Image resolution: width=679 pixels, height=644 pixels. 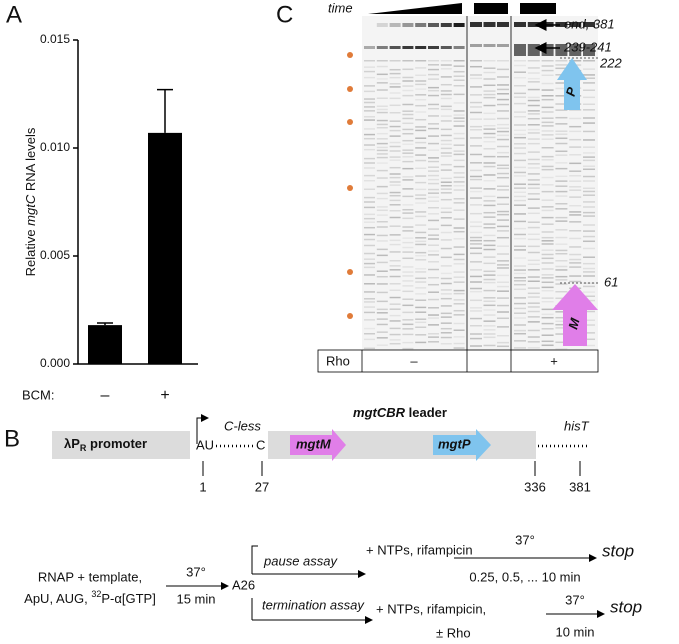 I want to click on c: C, so click(x=260, y=444).